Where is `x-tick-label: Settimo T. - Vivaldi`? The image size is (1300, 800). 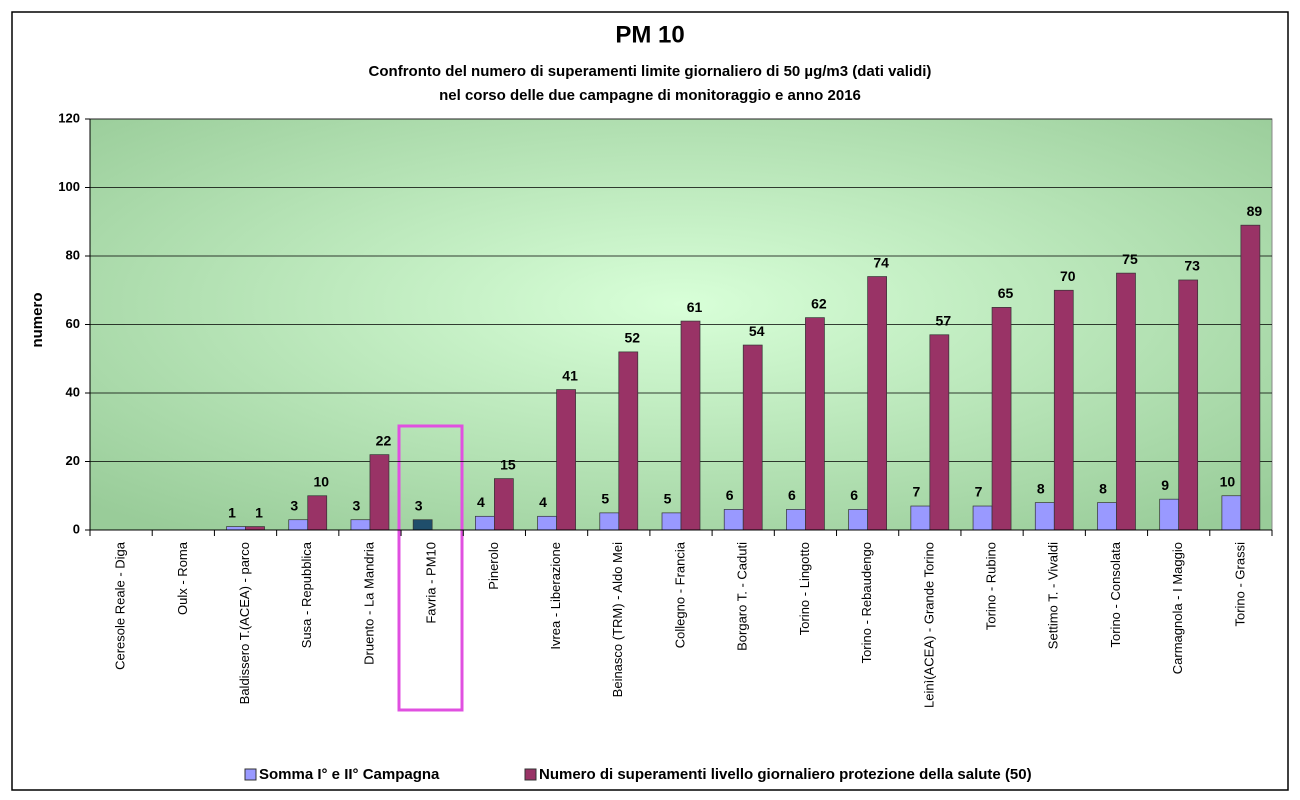 x-tick-label: Settimo T. - Vivaldi is located at coordinates (1053, 595).